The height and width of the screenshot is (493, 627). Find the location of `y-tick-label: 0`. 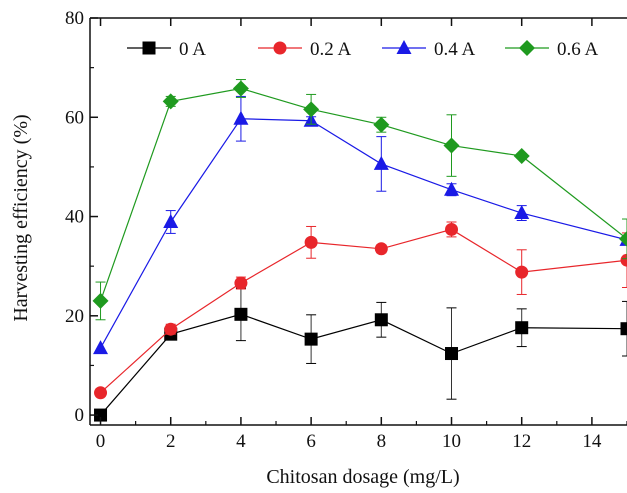

y-tick-label: 0 is located at coordinates (80, 415).